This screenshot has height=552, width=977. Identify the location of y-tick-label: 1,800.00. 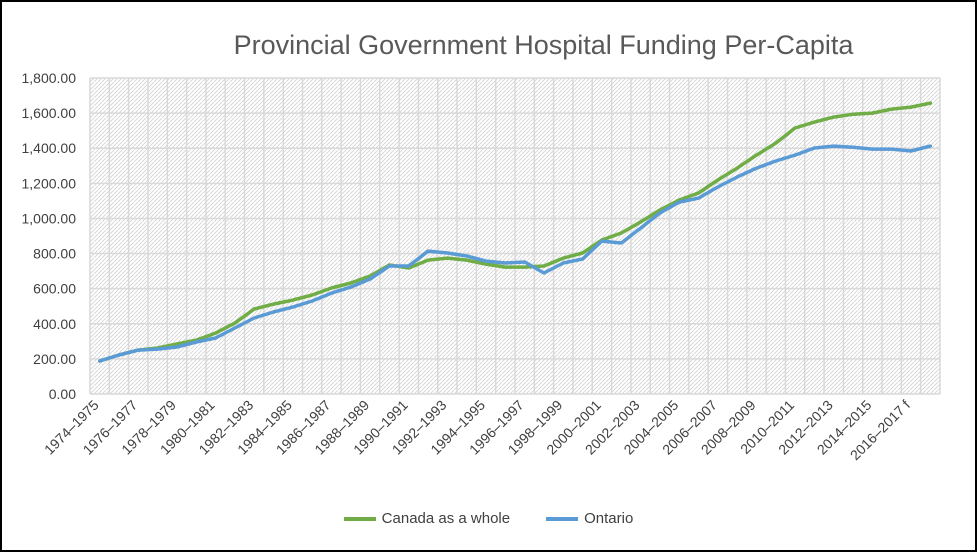
(49, 78).